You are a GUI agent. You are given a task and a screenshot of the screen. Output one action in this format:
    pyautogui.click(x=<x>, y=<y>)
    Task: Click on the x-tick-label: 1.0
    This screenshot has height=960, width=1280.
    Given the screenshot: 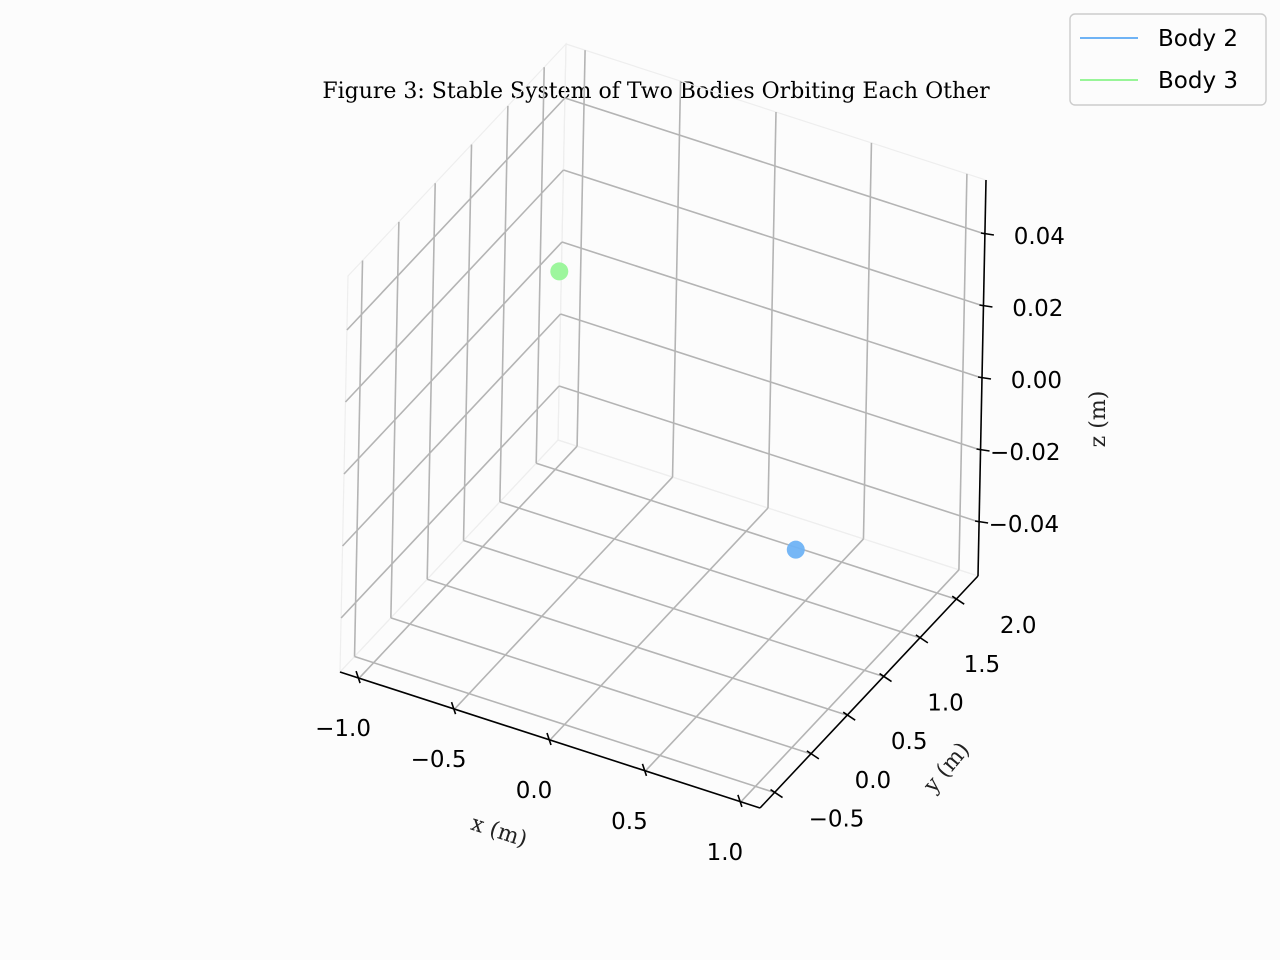 What is the action you would take?
    pyautogui.click(x=725, y=853)
    